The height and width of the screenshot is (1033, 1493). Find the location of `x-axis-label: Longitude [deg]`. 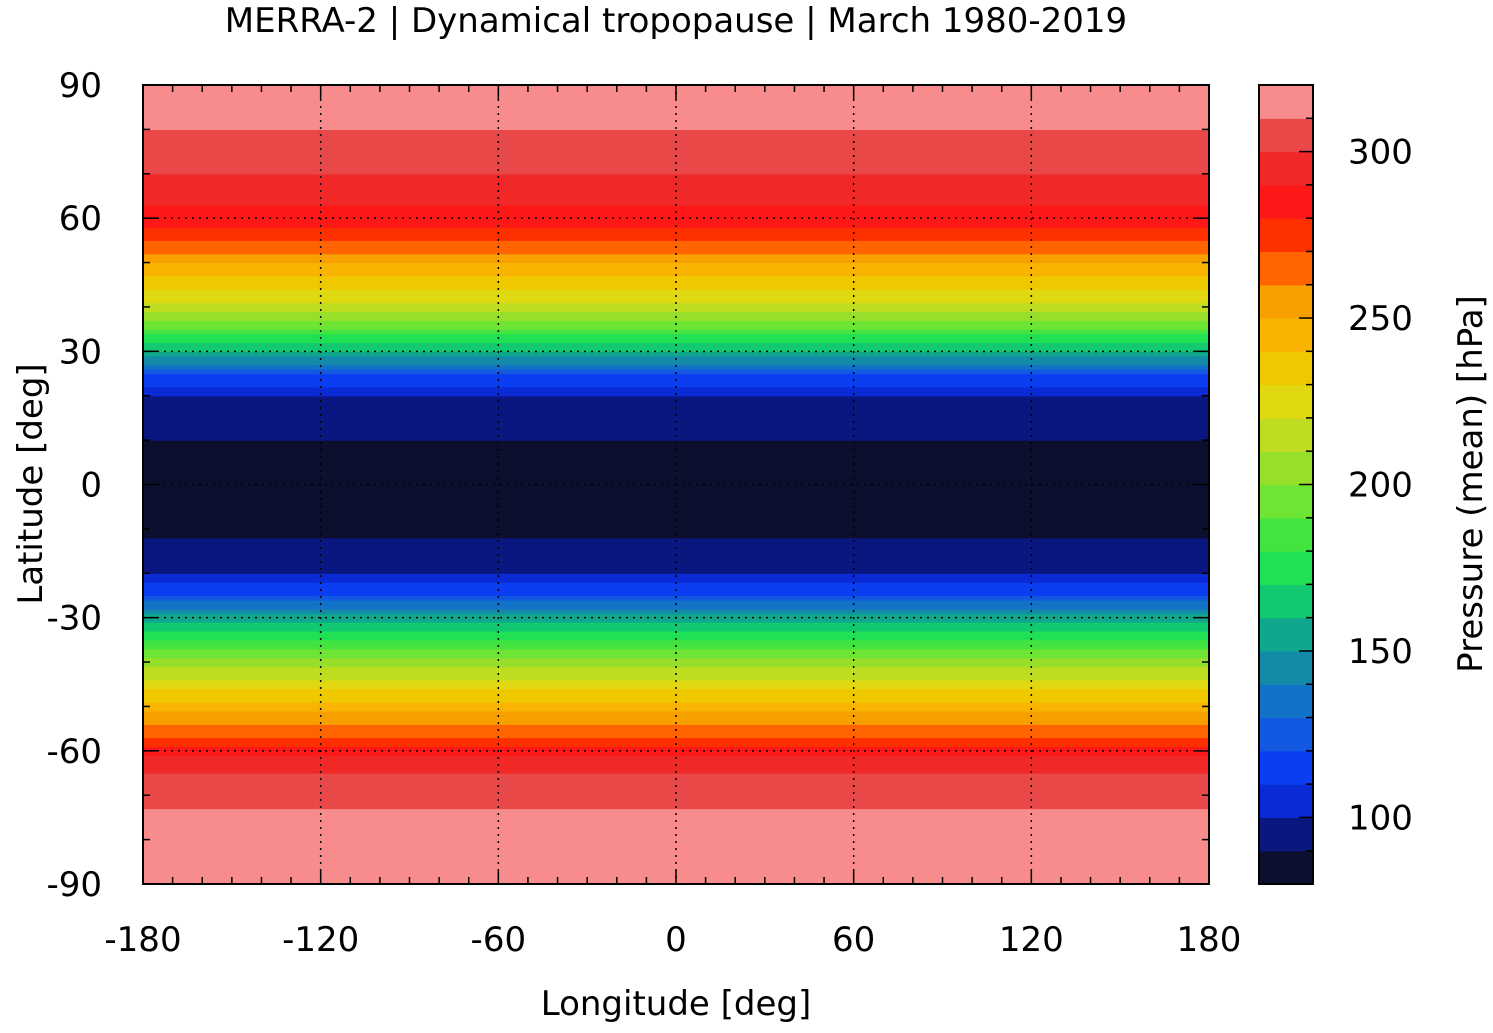

x-axis-label: Longitude [deg] is located at coordinates (676, 1004).